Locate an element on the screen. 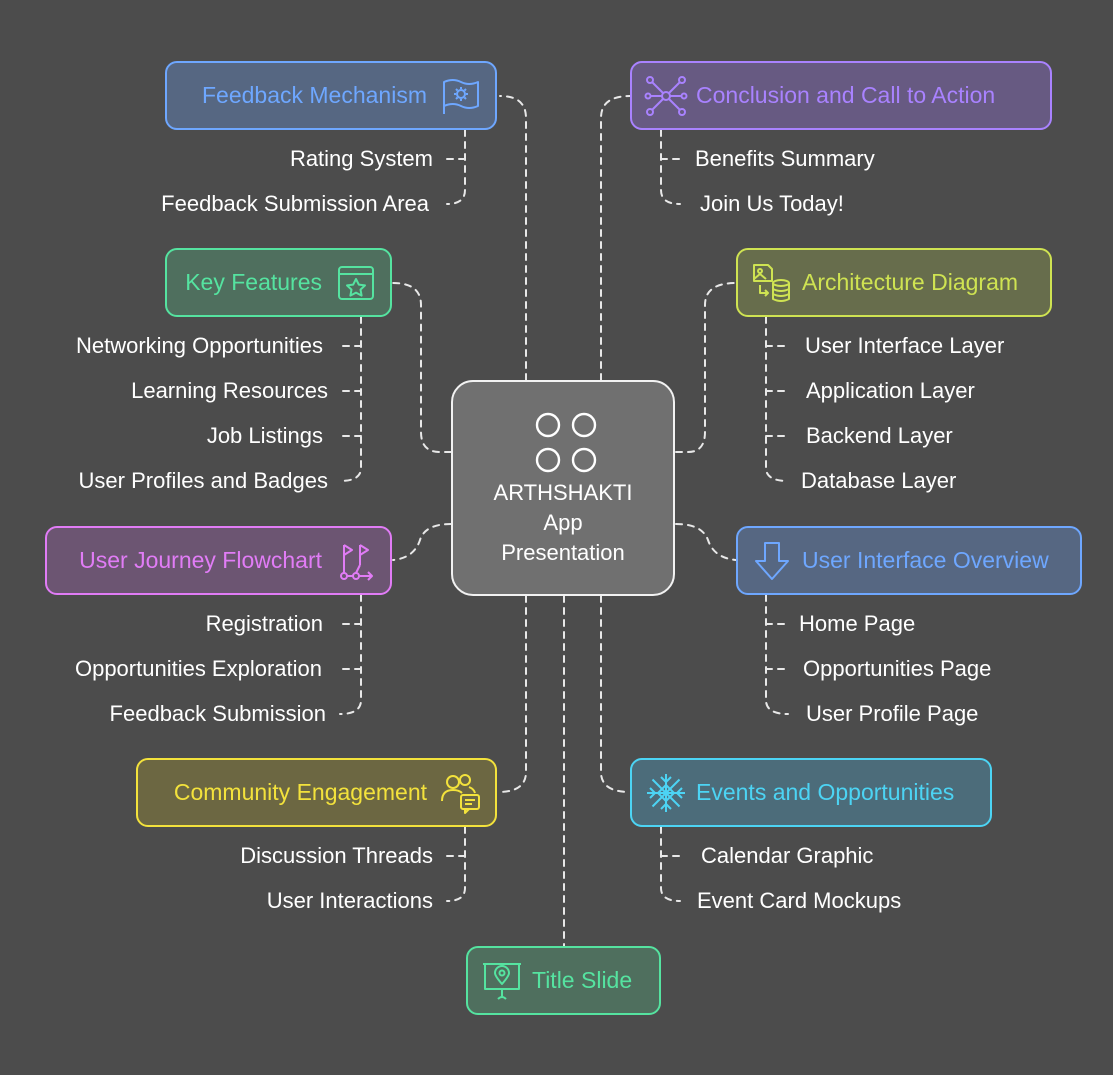 This screenshot has height=1075, width=1113. presentation-board-icon is located at coordinates (502, 981).